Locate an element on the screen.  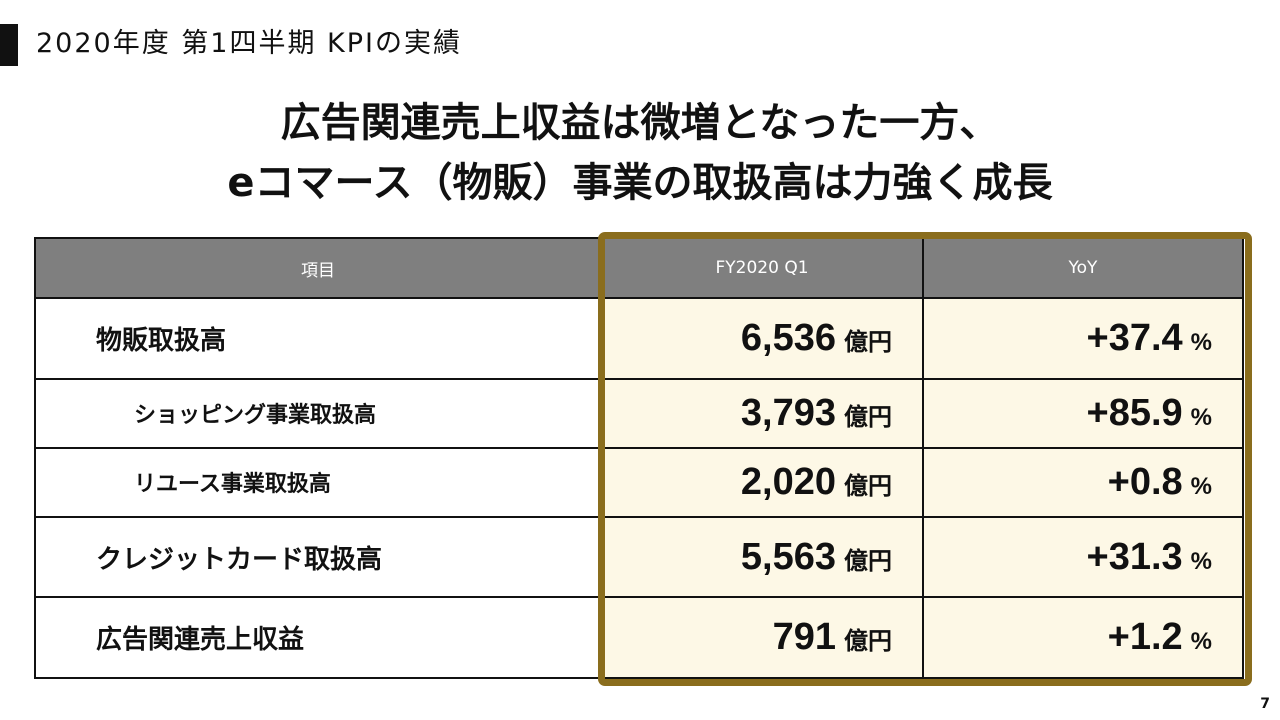
table-row: クレジットカード取扱高 5,563 億円 +31.3% is located at coordinates (639, 557).